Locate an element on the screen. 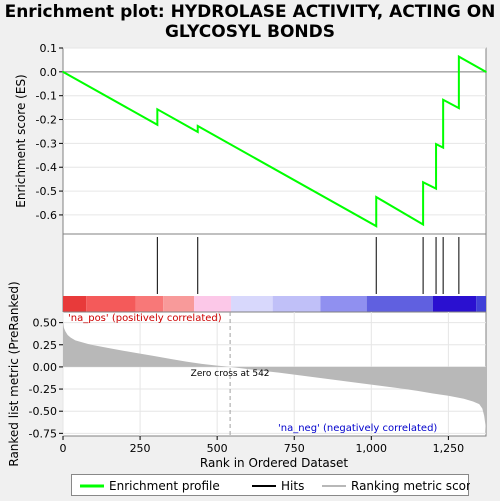  es-ytick-label: 0.1 is located at coordinates (49, 48).